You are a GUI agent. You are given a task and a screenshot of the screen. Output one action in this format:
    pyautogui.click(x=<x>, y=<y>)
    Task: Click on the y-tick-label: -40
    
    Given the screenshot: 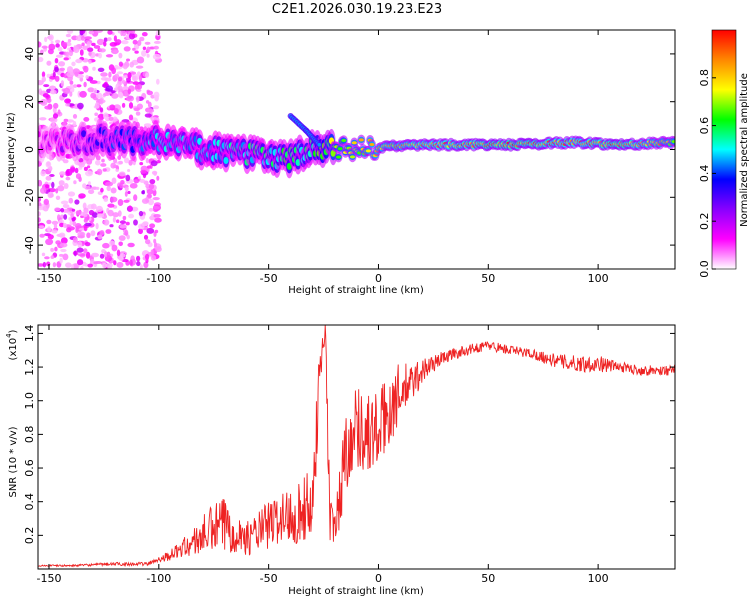 What is the action you would take?
    pyautogui.click(x=29, y=245)
    